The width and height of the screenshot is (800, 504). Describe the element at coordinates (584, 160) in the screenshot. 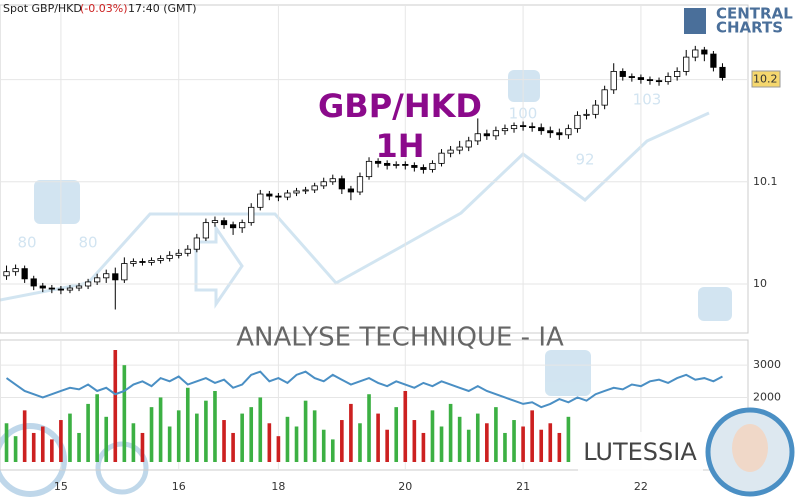

I see `watermark-label: 92` at that location.